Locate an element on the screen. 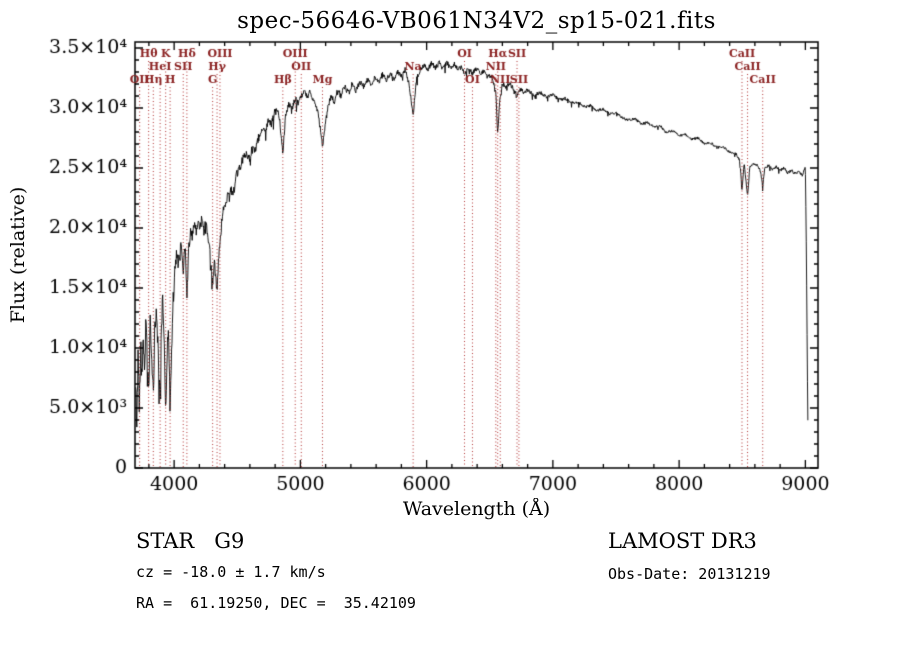 The width and height of the screenshot is (900, 649). ra-dec-label: RA = 61.19250, DEC = 35.42109 is located at coordinates (276, 603).